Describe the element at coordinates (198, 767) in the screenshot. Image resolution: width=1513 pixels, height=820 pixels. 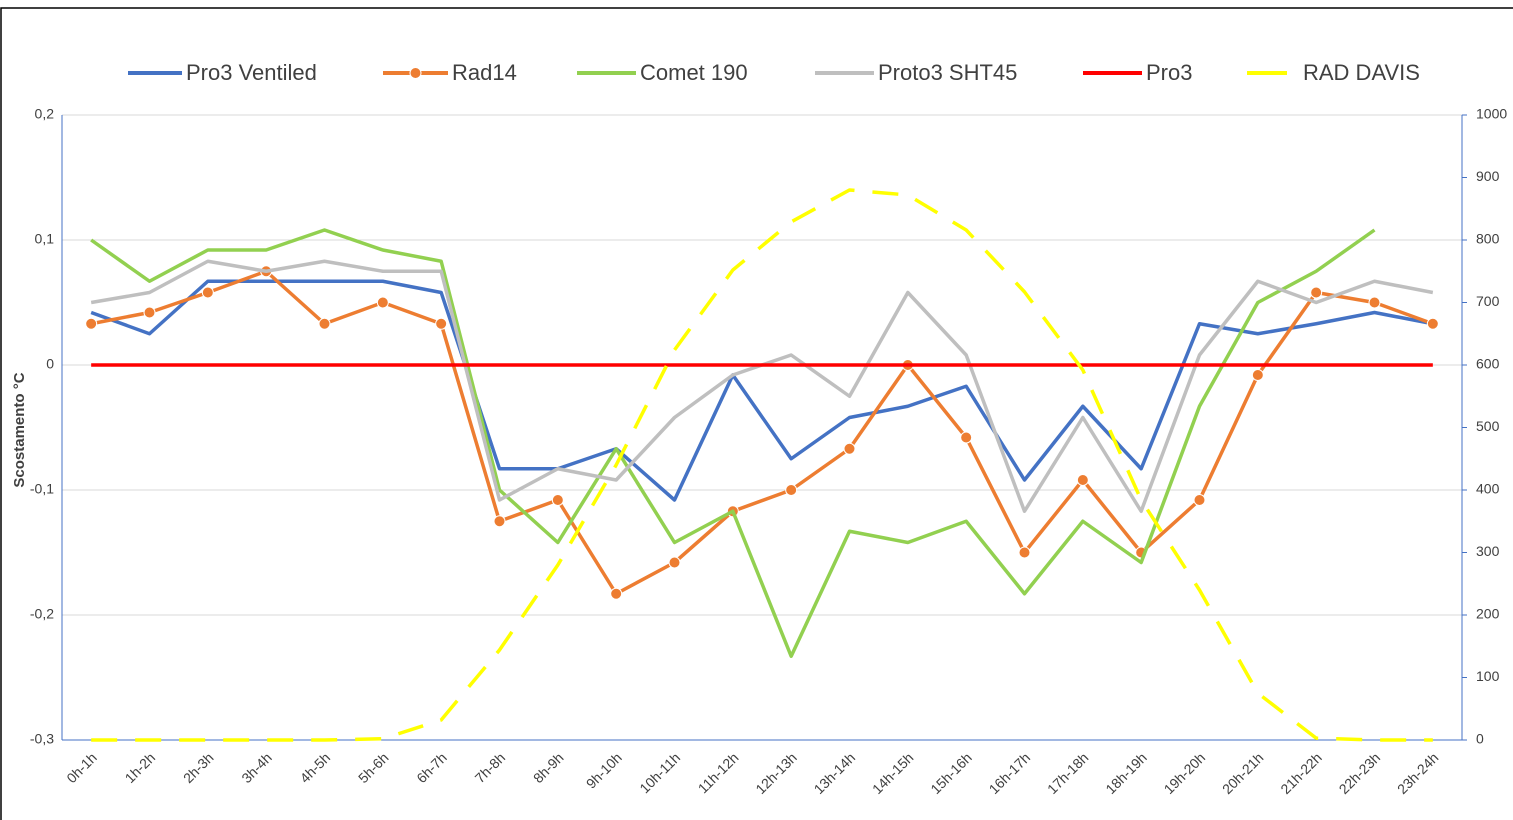
I see `x-tick-label: 2h-3h` at that location.